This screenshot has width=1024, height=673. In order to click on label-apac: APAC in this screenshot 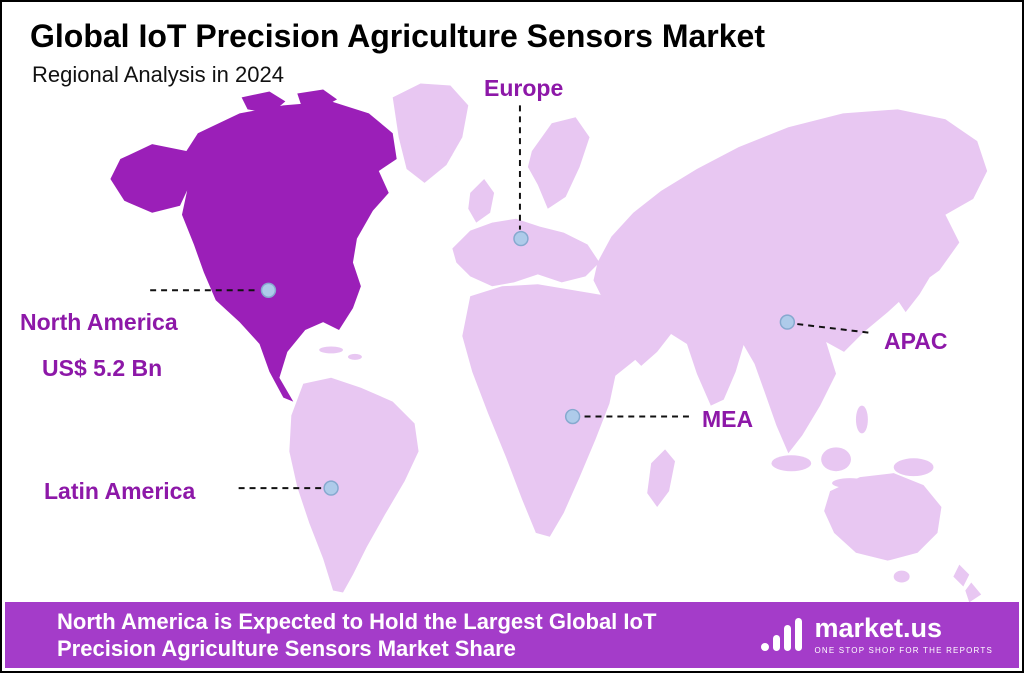, I will do `click(916, 341)`.